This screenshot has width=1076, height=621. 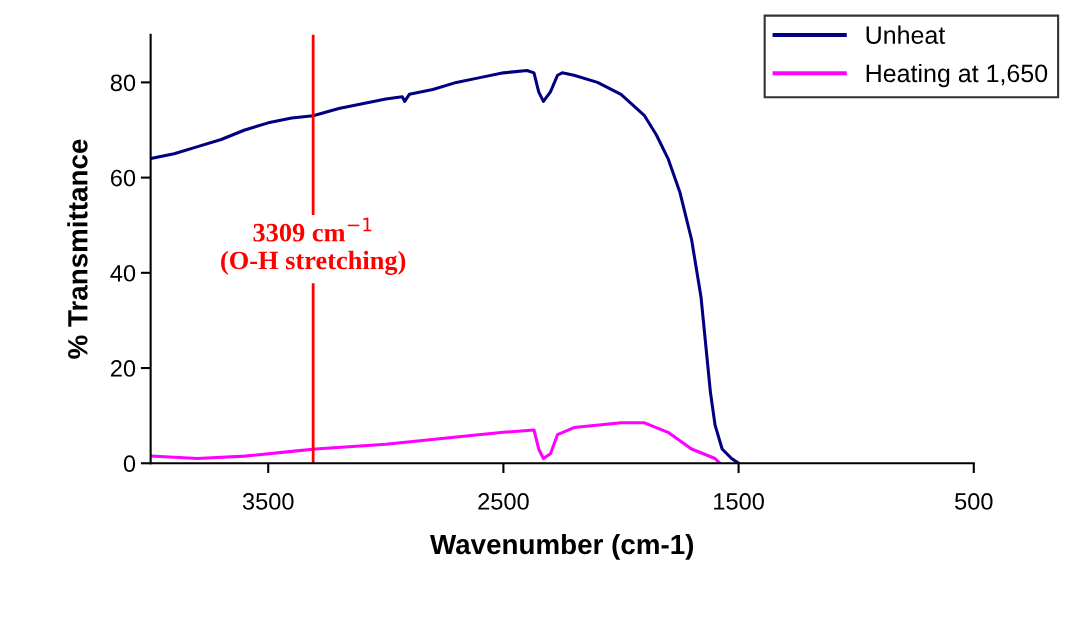 What do you see at coordinates (436, 442) in the screenshot?
I see `line-series` at bounding box center [436, 442].